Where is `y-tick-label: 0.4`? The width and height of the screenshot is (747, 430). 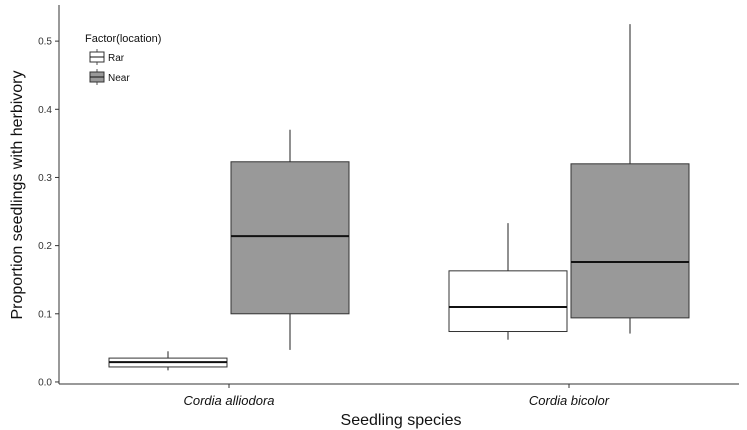 y-tick-label: 0.4 is located at coordinates (45, 110).